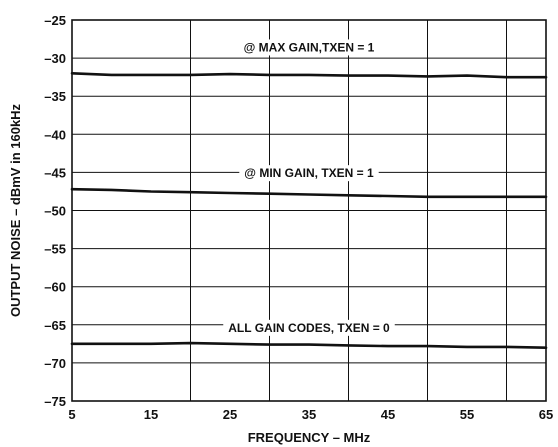 The image size is (558, 447). Describe the element at coordinates (15, 210) in the screenshot. I see `y-axis-title: OUTPUT NOISE – dBmV in 160kHz` at that location.